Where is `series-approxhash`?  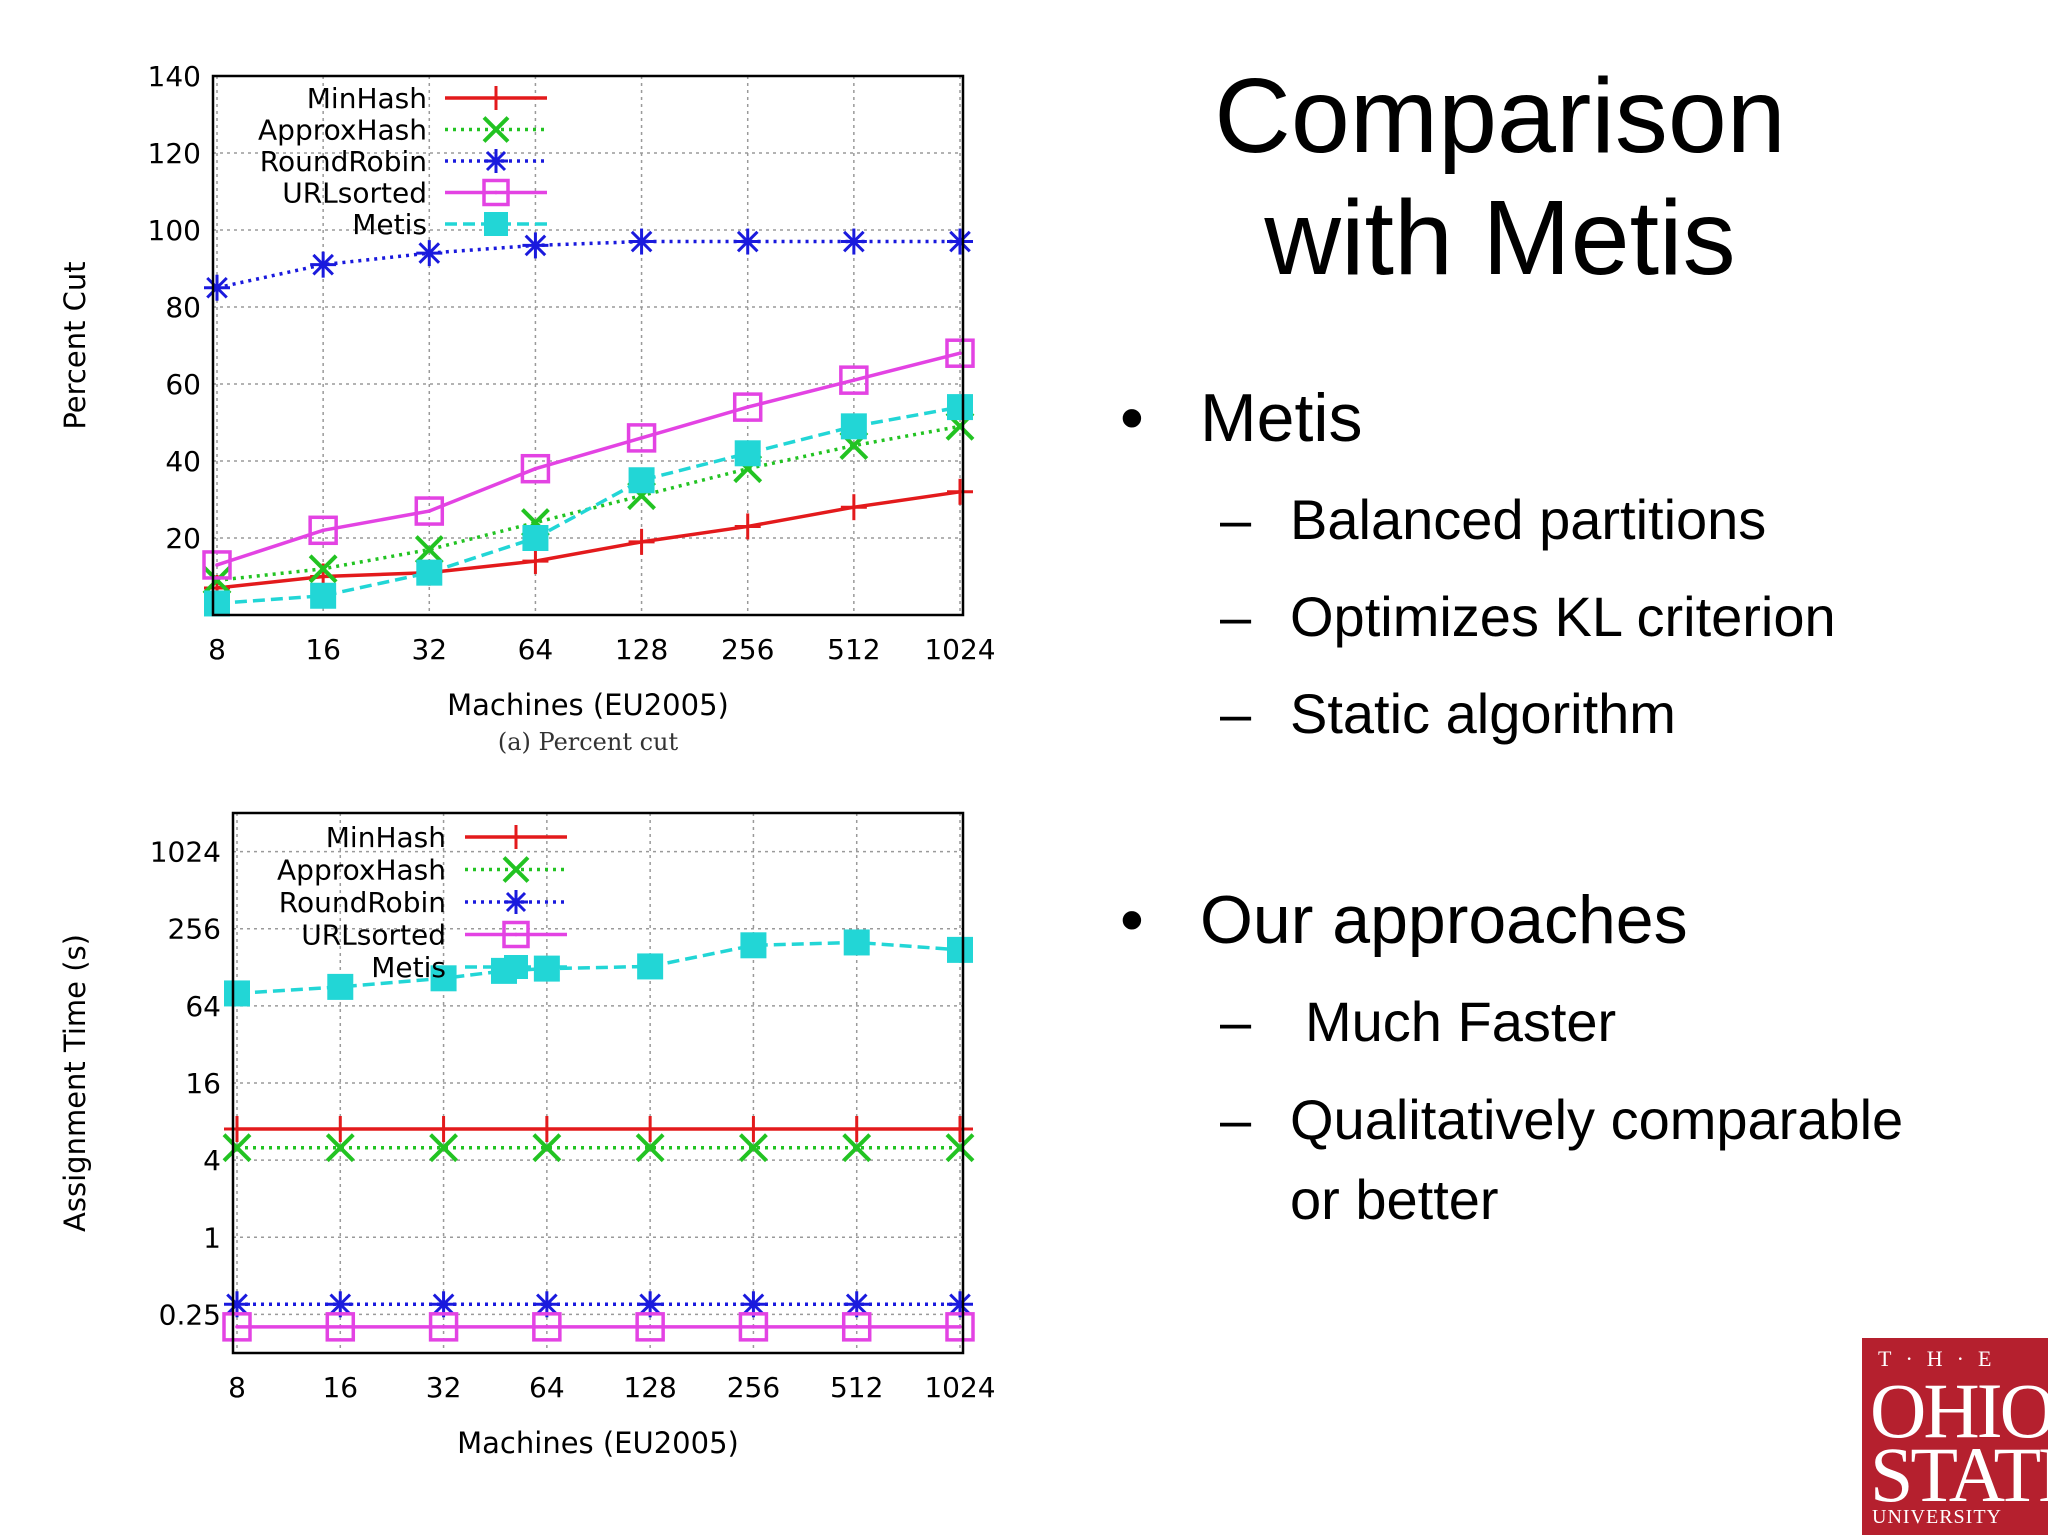
series-approxhash is located at coordinates (598, 1148).